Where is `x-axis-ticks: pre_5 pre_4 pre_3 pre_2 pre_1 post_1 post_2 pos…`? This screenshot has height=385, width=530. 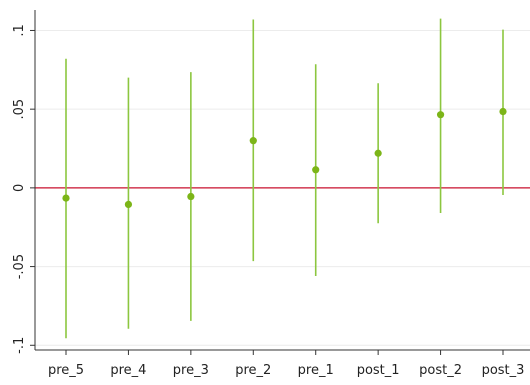 x-axis-ticks: pre_5 pre_4 pre_3 pre_2 pre_1 post_1 post_2 pos… is located at coordinates (286, 364).